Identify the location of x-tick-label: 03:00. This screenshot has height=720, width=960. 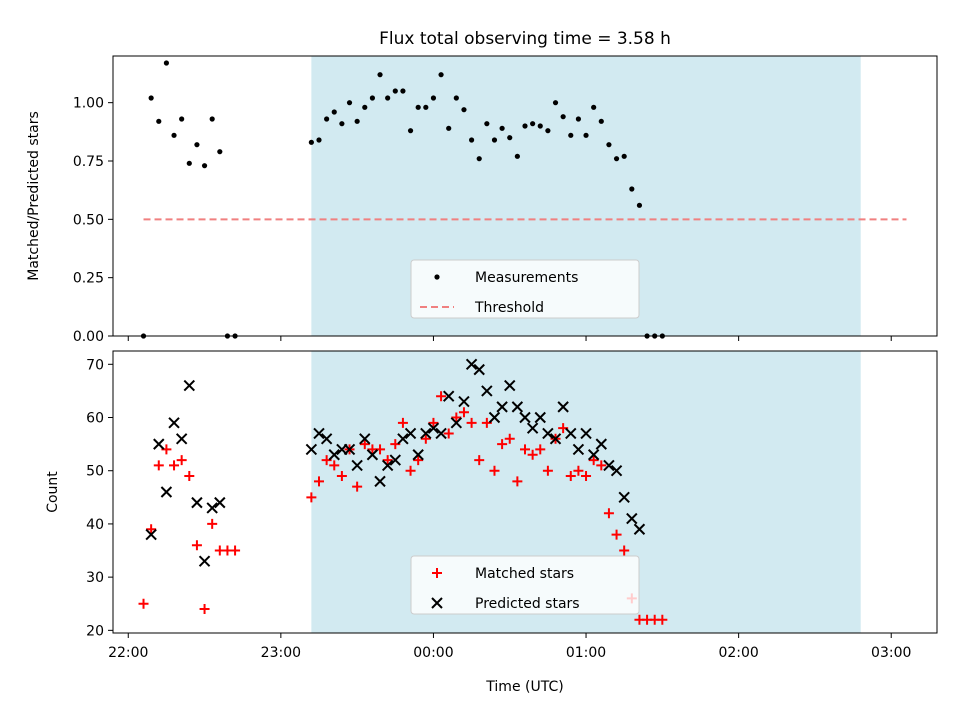
(891, 653).